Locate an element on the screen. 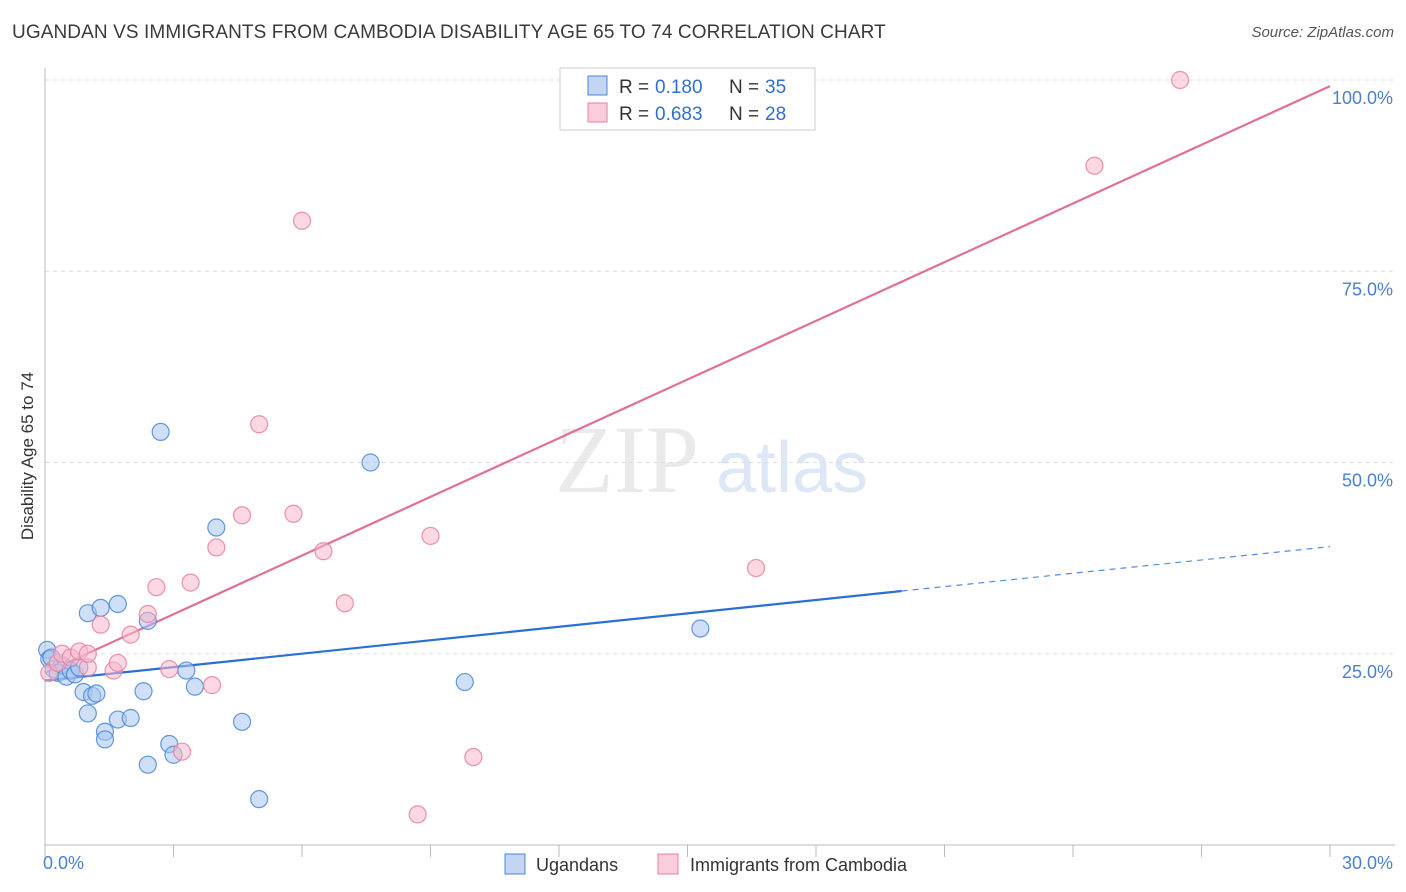  legend-swatch-ugandans is located at coordinates (597, 85).